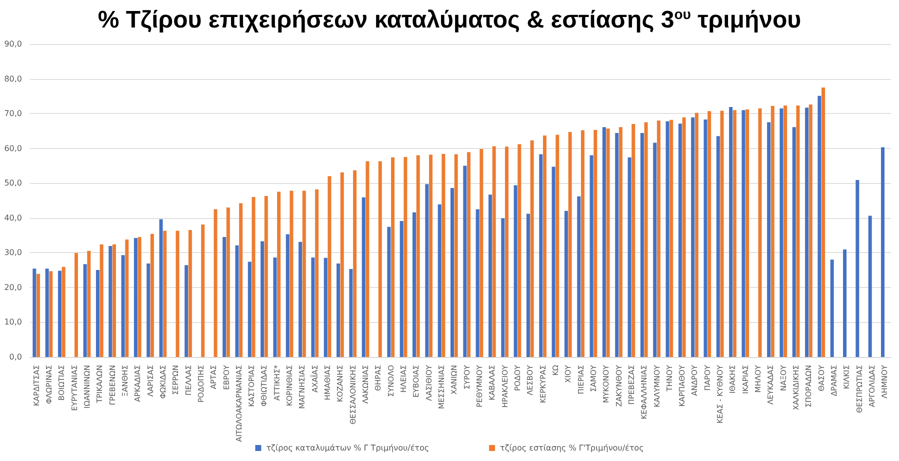 This screenshot has width=899, height=461. What do you see at coordinates (15, 357) in the screenshot?
I see `y-tick-label: 0,0` at bounding box center [15, 357].